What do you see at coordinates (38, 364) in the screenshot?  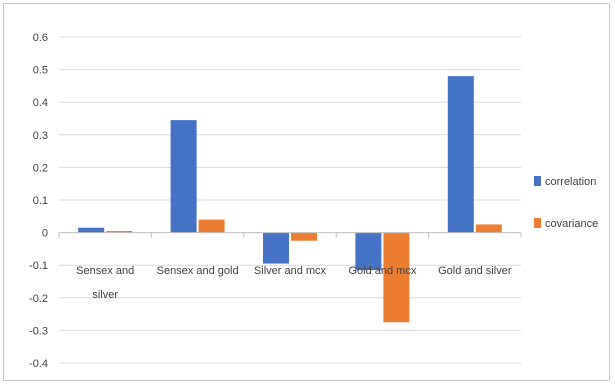 I see `y-tick-label: -0.4` at bounding box center [38, 364].